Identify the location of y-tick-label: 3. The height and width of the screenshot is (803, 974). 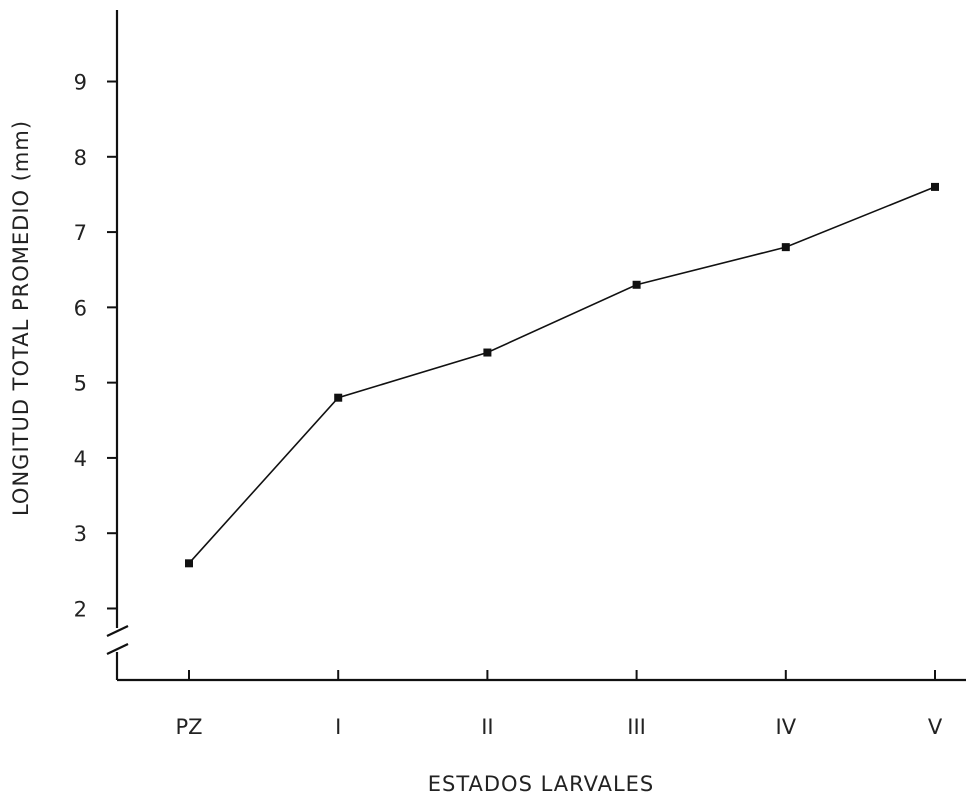
(80, 534).